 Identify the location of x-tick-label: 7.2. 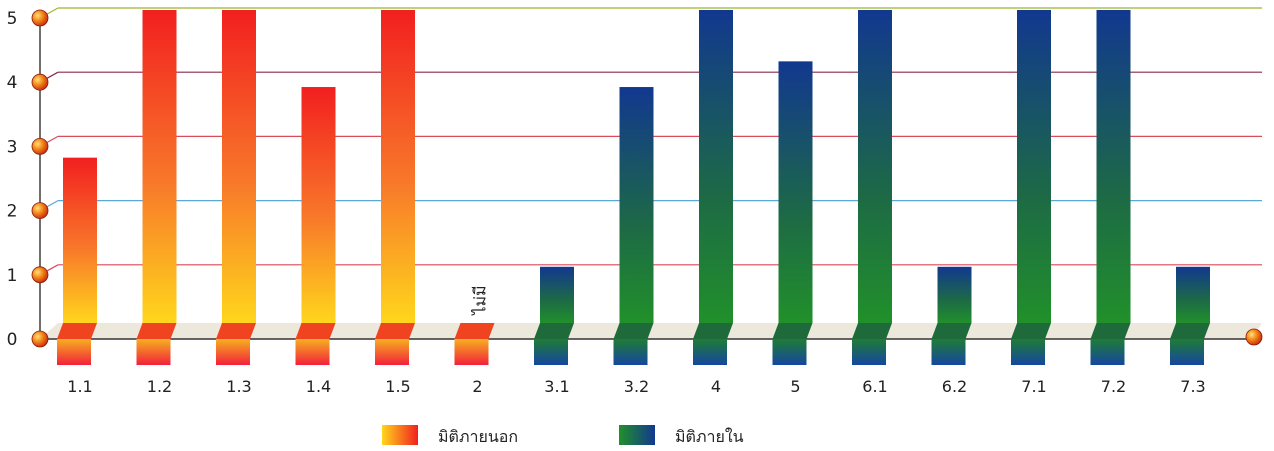
(1113, 386).